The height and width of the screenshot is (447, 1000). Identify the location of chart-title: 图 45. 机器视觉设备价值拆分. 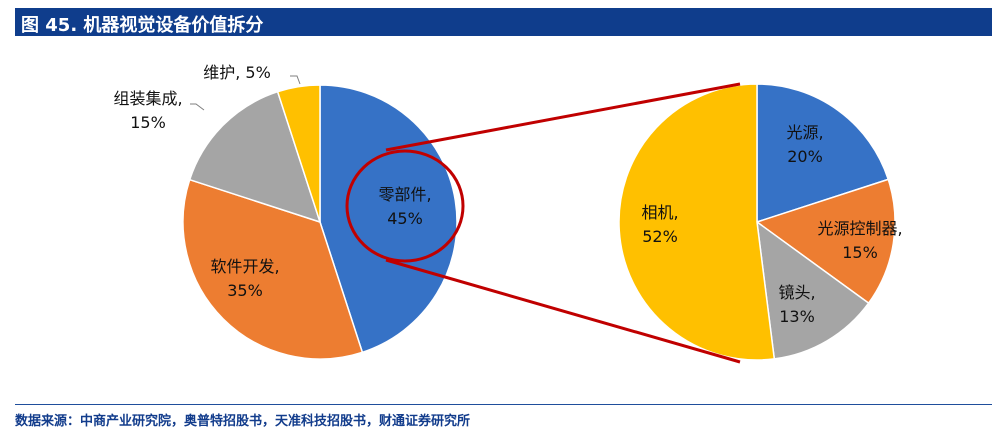
(142, 25).